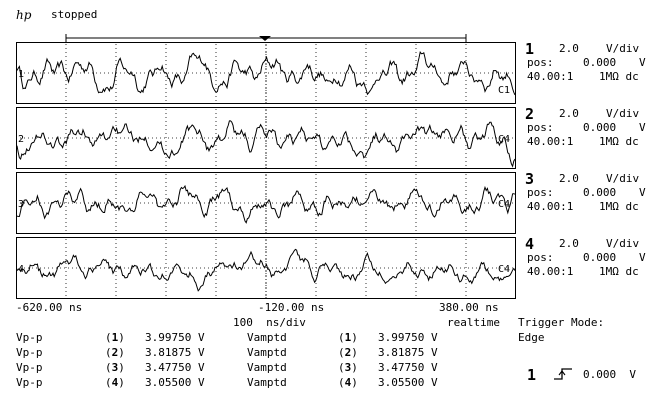 The width and height of the screenshot is (672, 400). I want to click on hp-logo: hp, so click(24, 15).